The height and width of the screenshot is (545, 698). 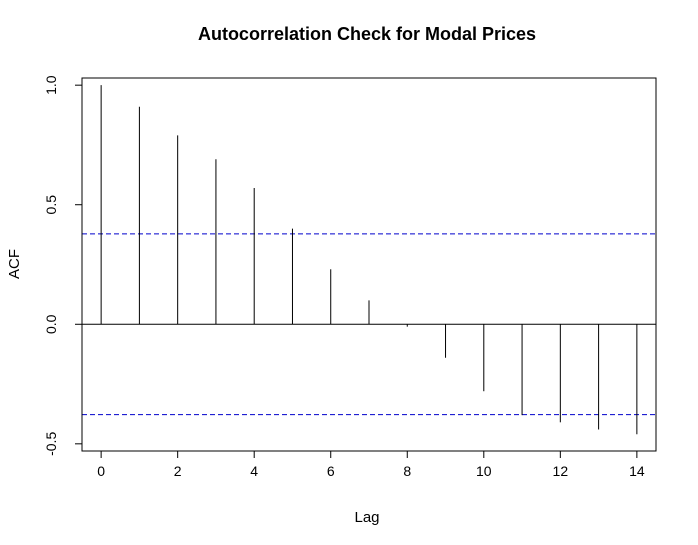 What do you see at coordinates (51, 85) in the screenshot?
I see `y-tick-label: 1.0` at bounding box center [51, 85].